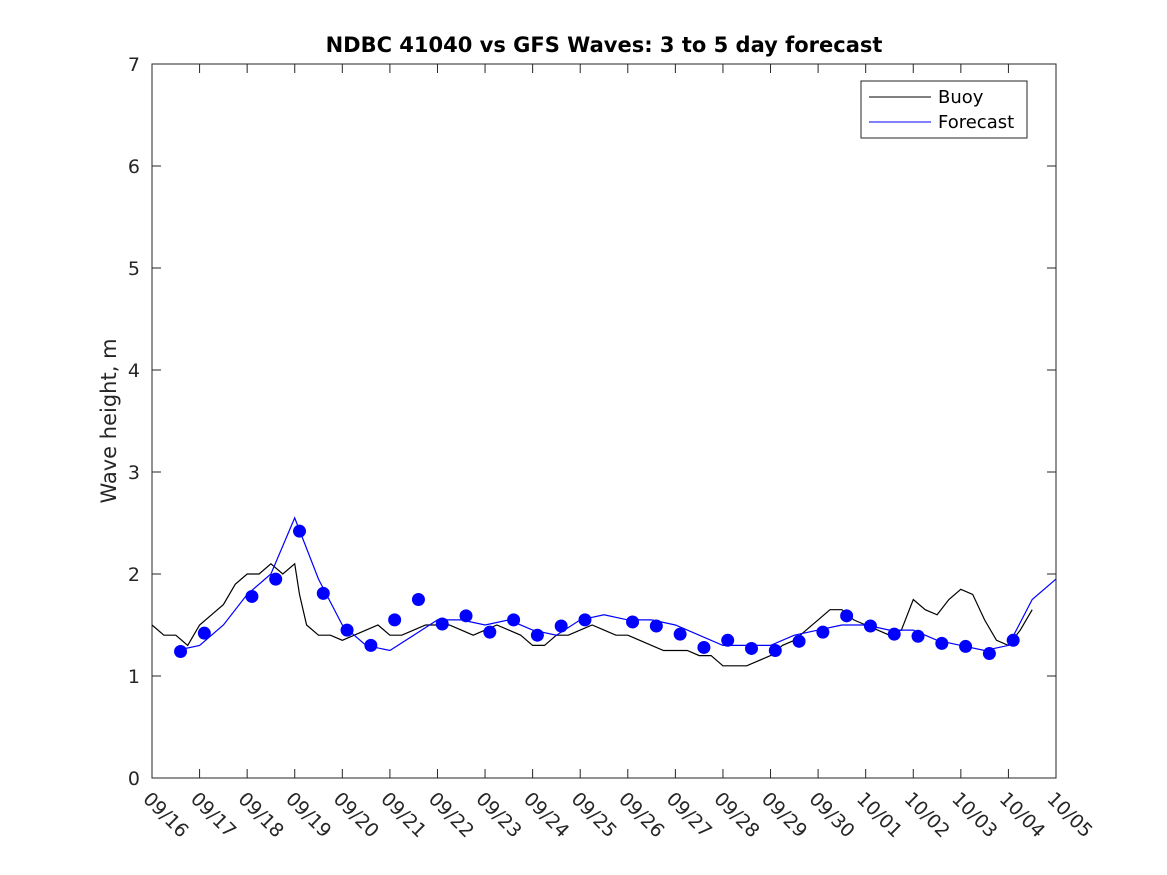  I want to click on x-tick-label: 10/01, so click(879, 815).